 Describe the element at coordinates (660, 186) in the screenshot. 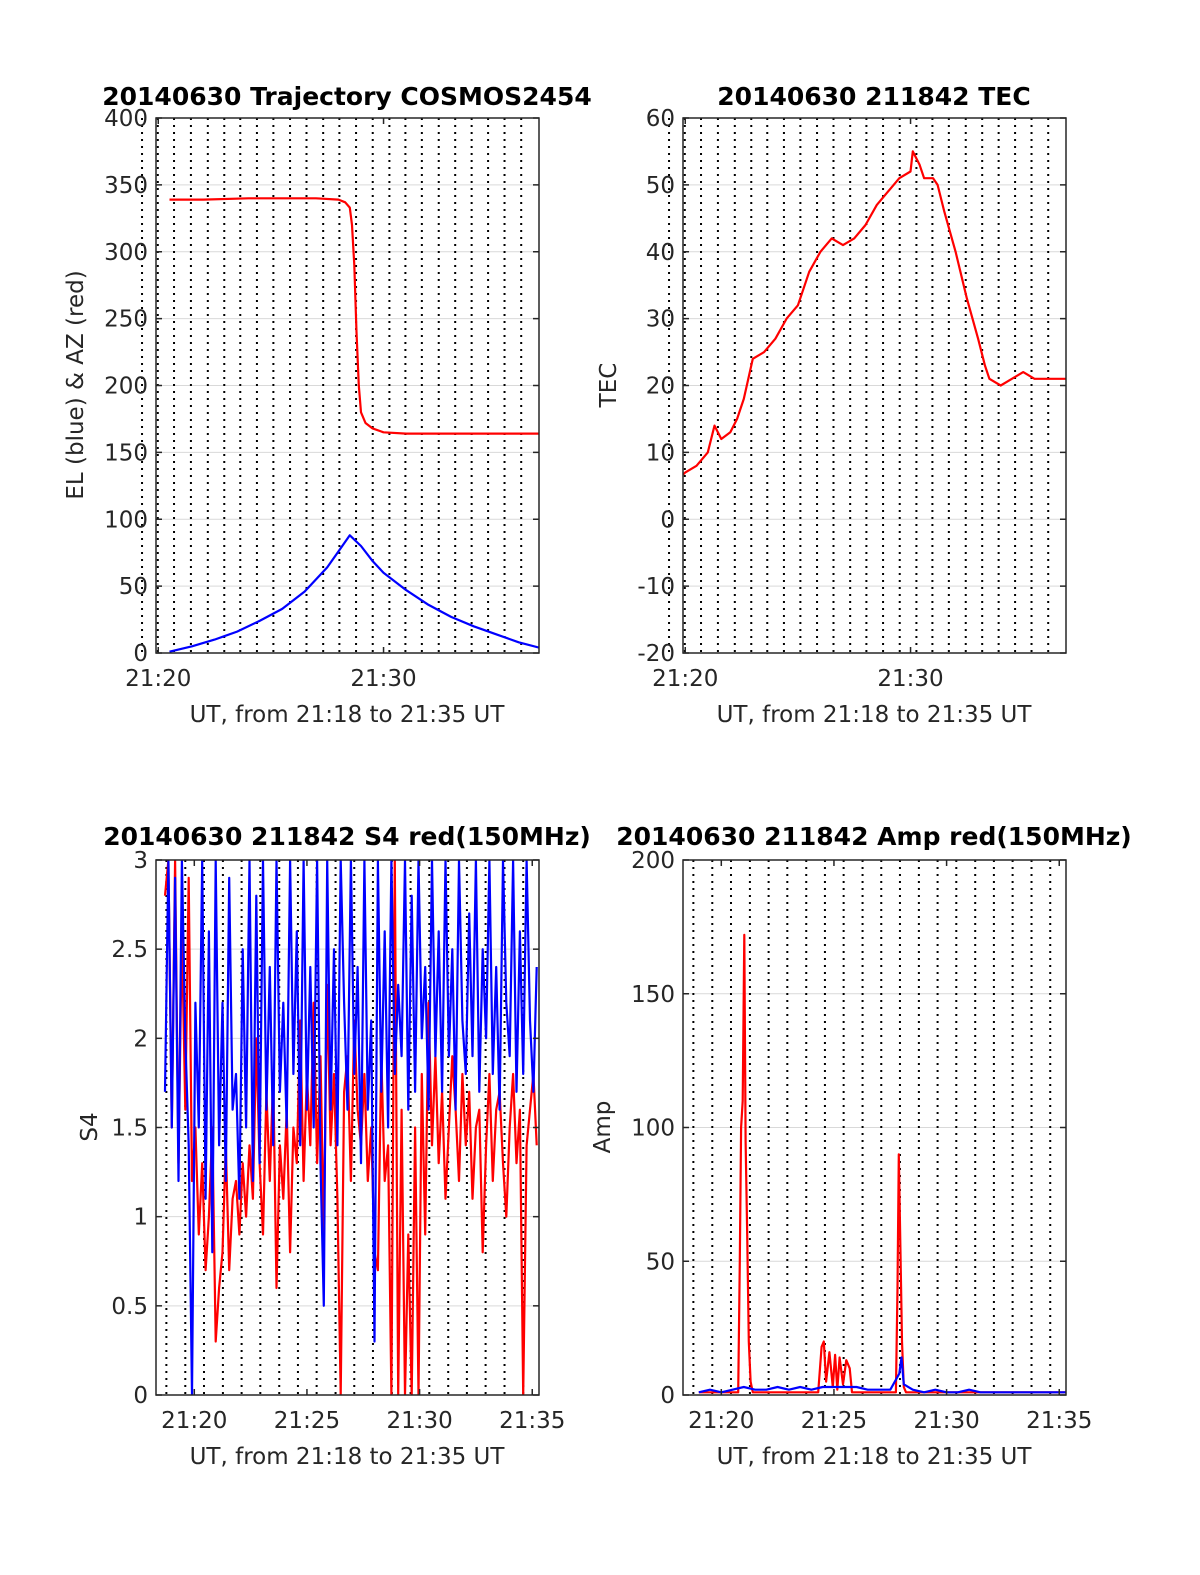

I see `tec-ytick-label-7: 50` at that location.